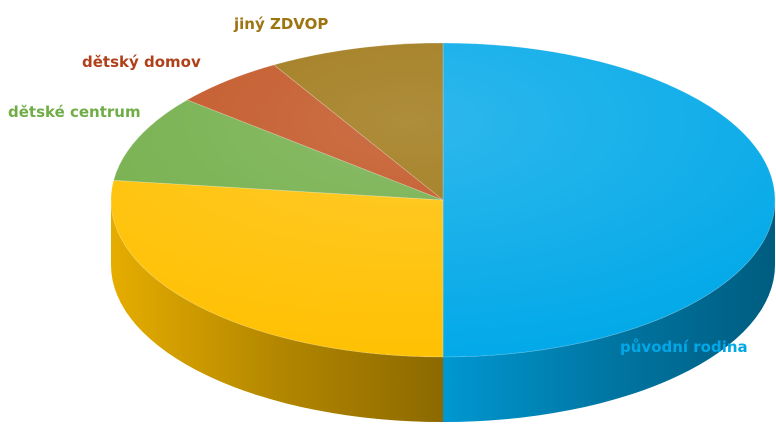  I want to click on slice-label-jiny-zdvop: jiný ZDVOP, so click(280, 24).